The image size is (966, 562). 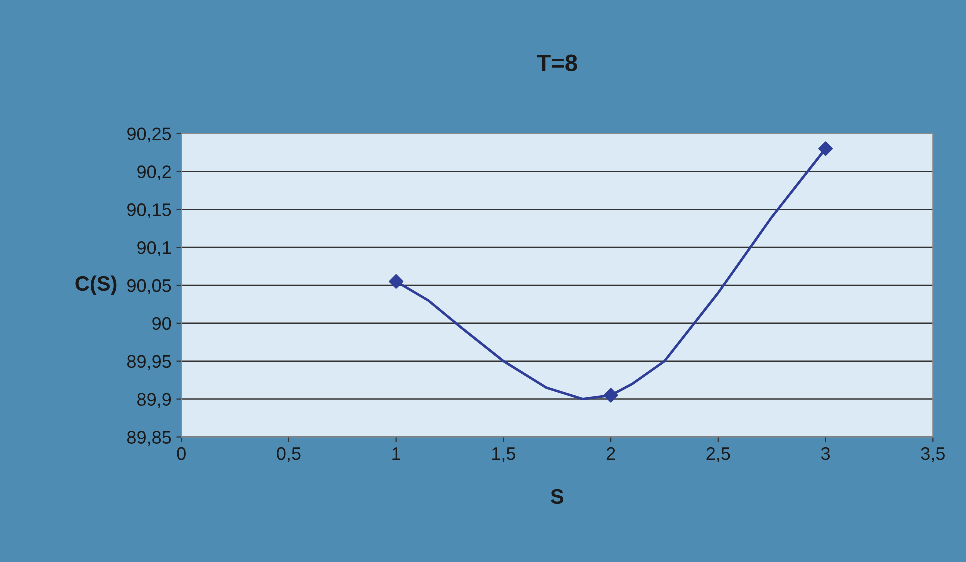 I want to click on y-tick-label: 90,25, so click(x=150, y=135).